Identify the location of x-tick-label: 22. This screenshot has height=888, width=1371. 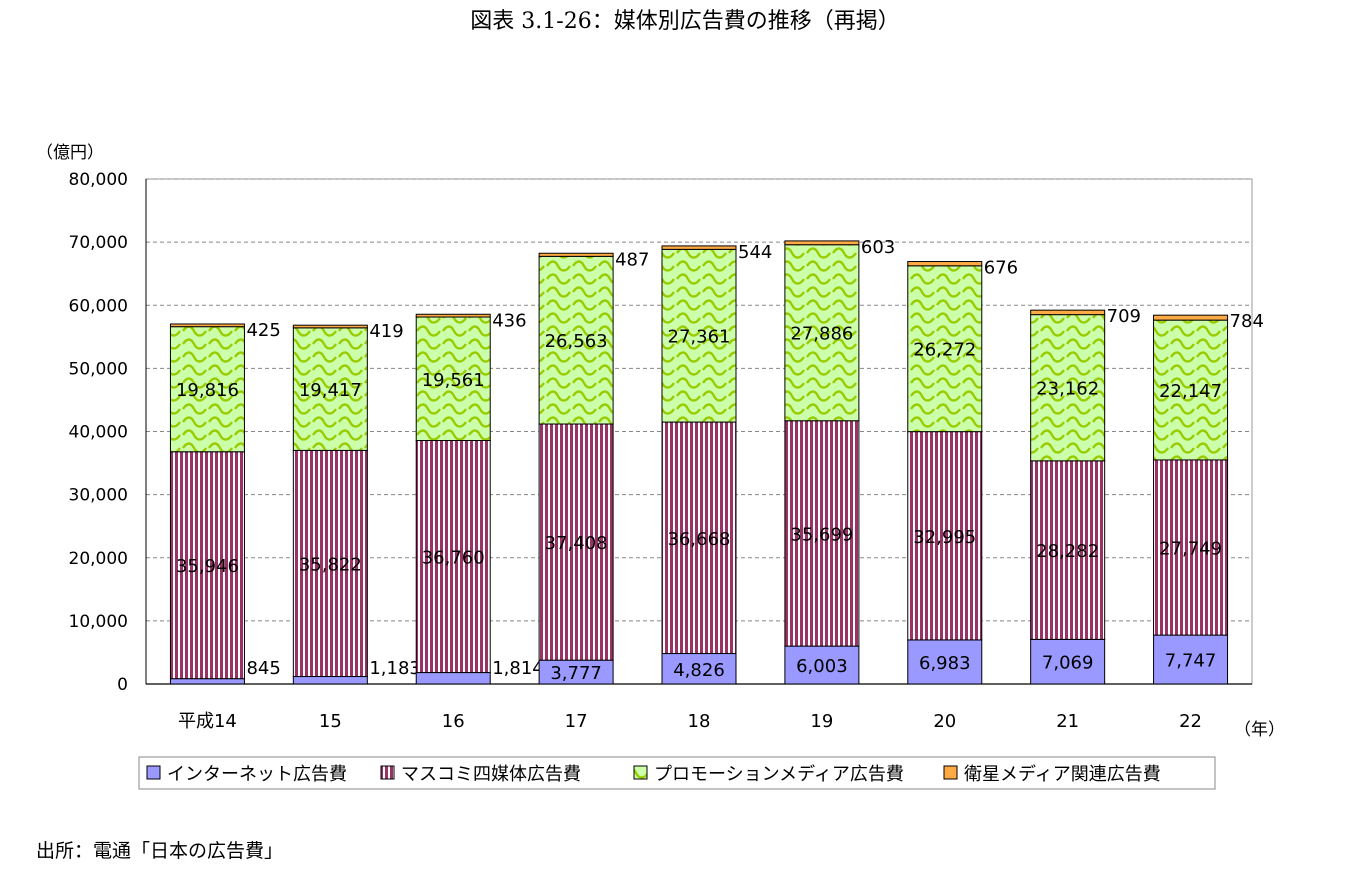
(1190, 721).